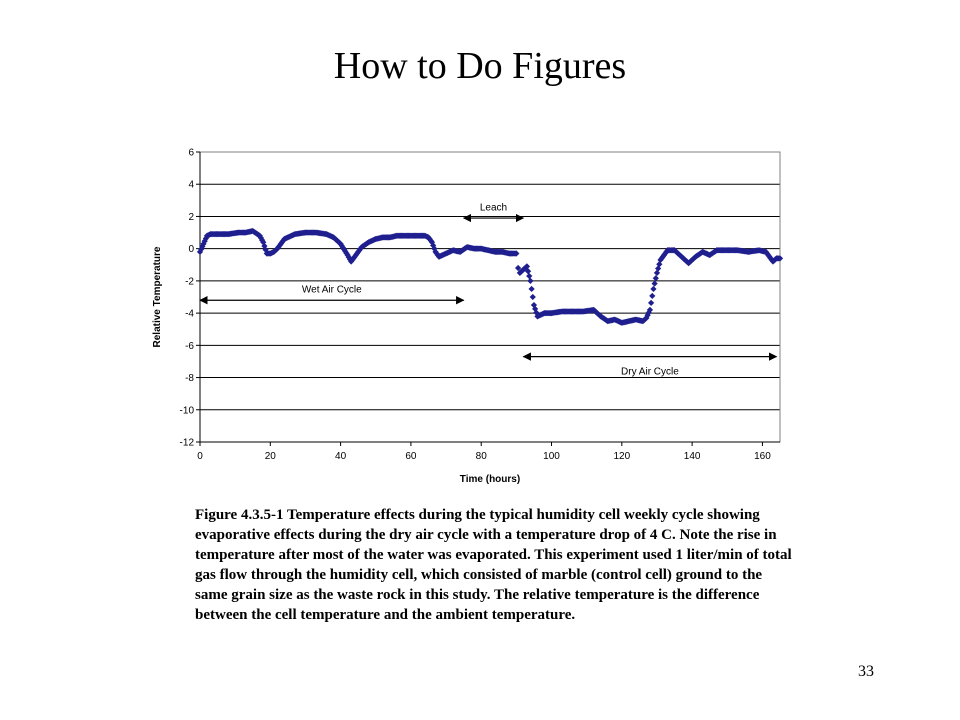 Image resolution: width=960 pixels, height=720 pixels. Describe the element at coordinates (191, 217) in the screenshot. I see `y-tick-label: 2` at that location.